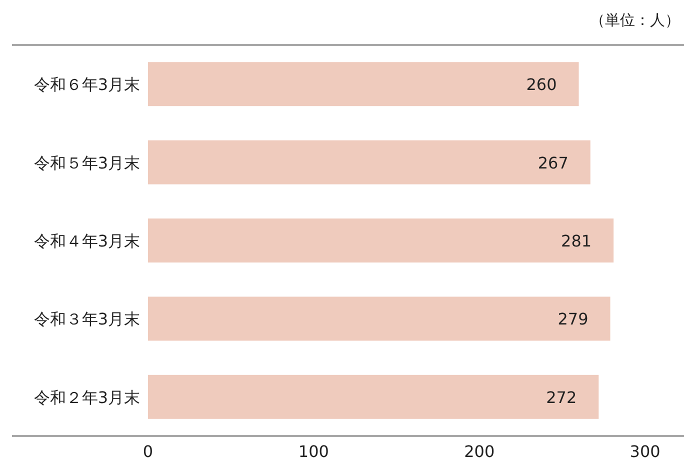 This screenshot has height=461, width=684. Describe the element at coordinates (573, 319) in the screenshot. I see `data-label: 279` at that location.